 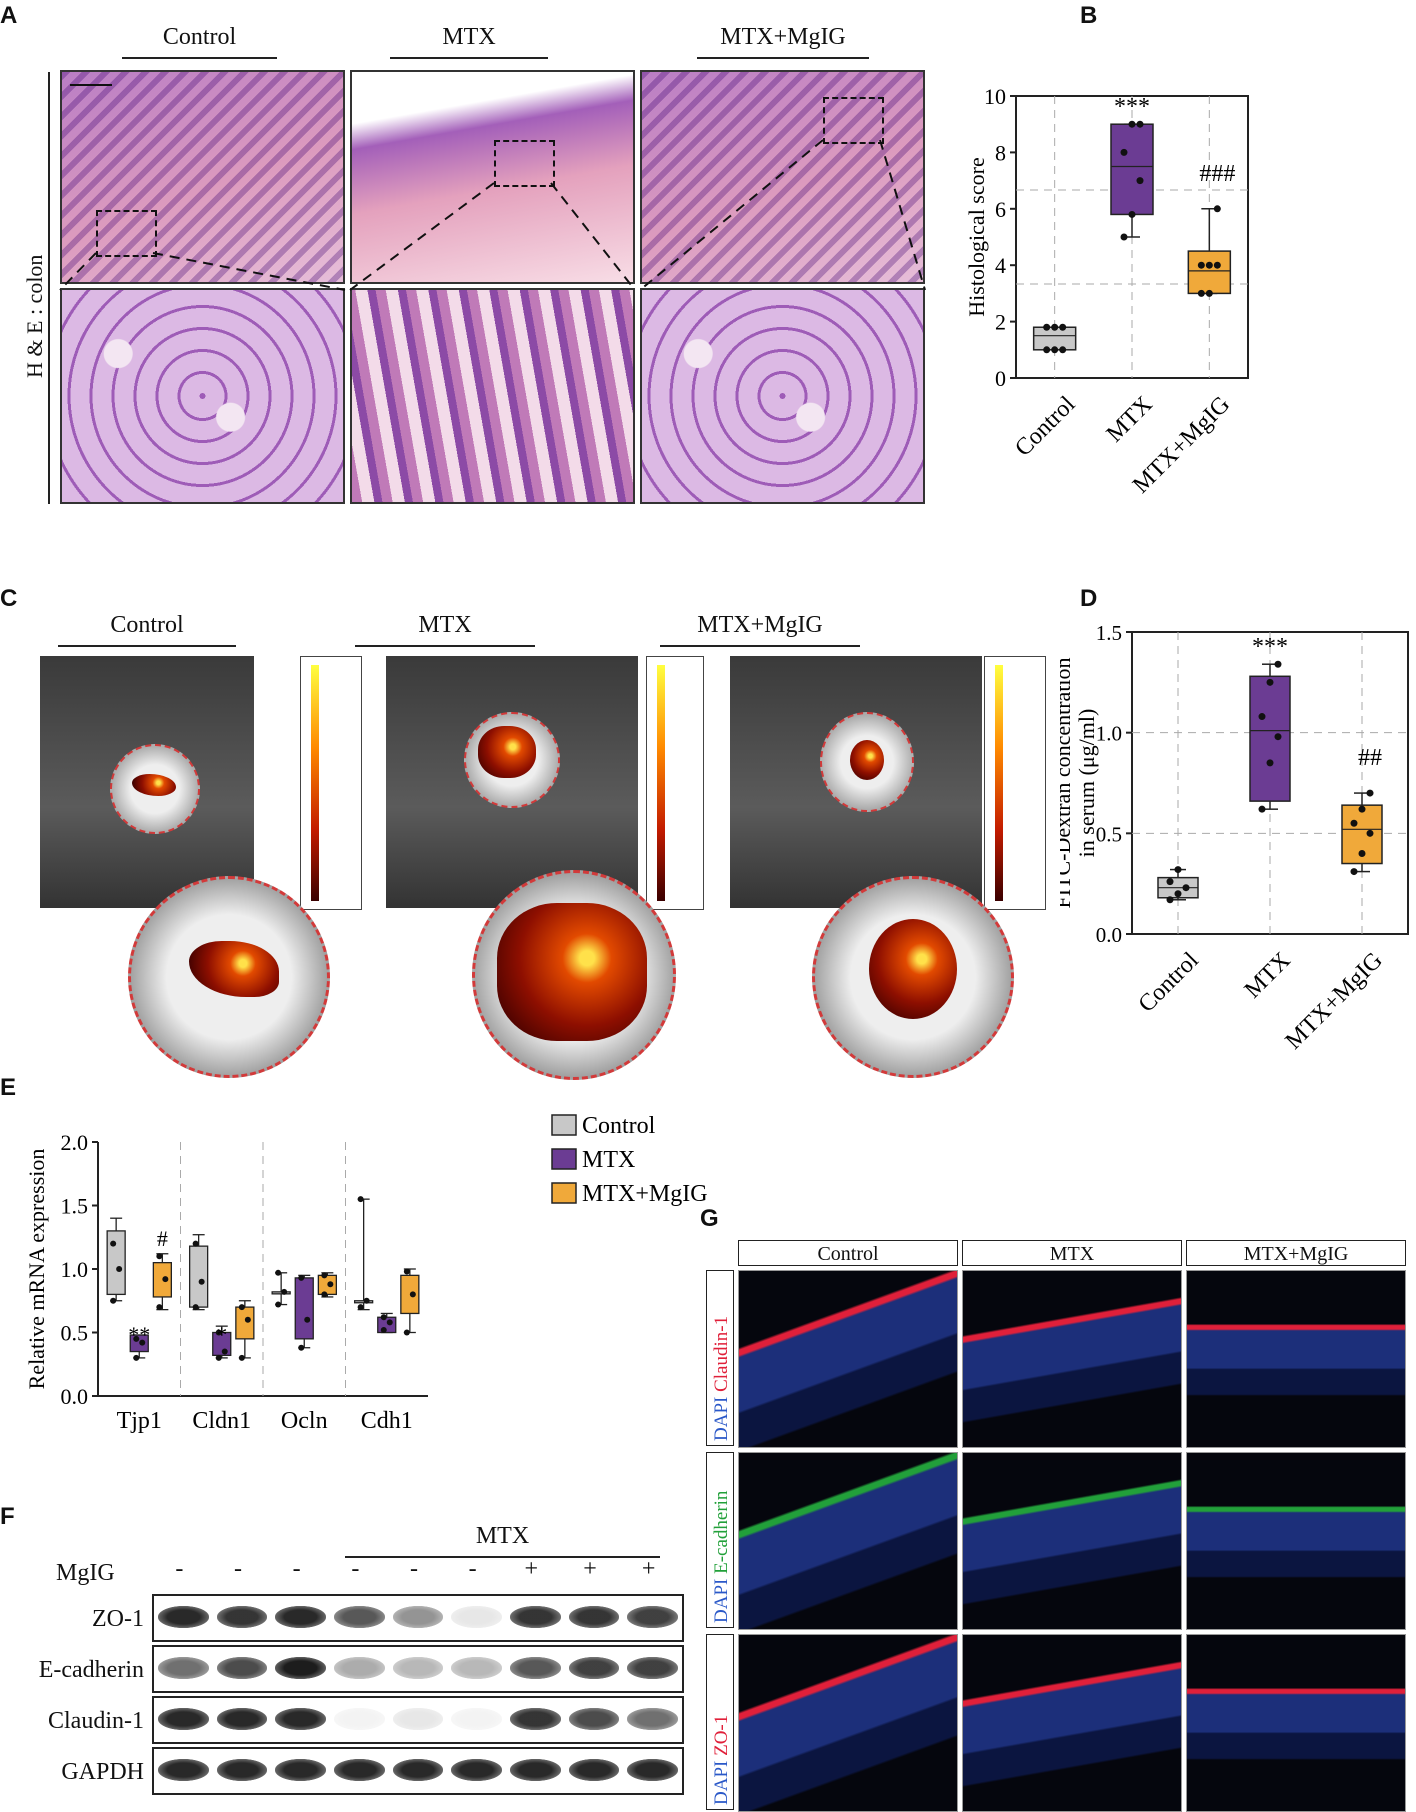 I want to click on x-tick-label: MTX, so click(x=1268, y=975).